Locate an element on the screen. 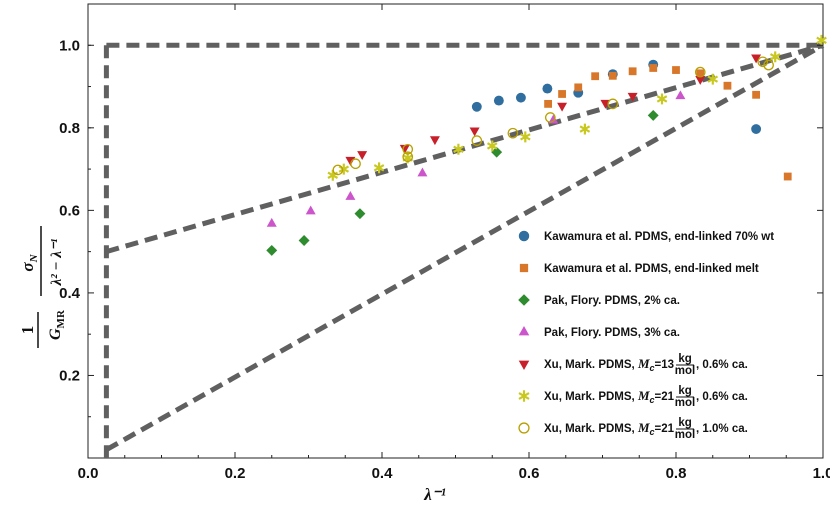 Image resolution: width=830 pixels, height=509 pixels. x-tick-label: 0.4 is located at coordinates (383, 473).